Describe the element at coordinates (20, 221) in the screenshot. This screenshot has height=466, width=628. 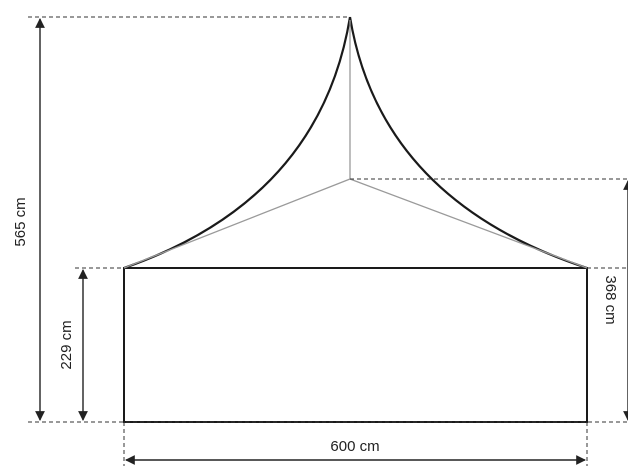
I see `total-height-label: 565 cm` at that location.